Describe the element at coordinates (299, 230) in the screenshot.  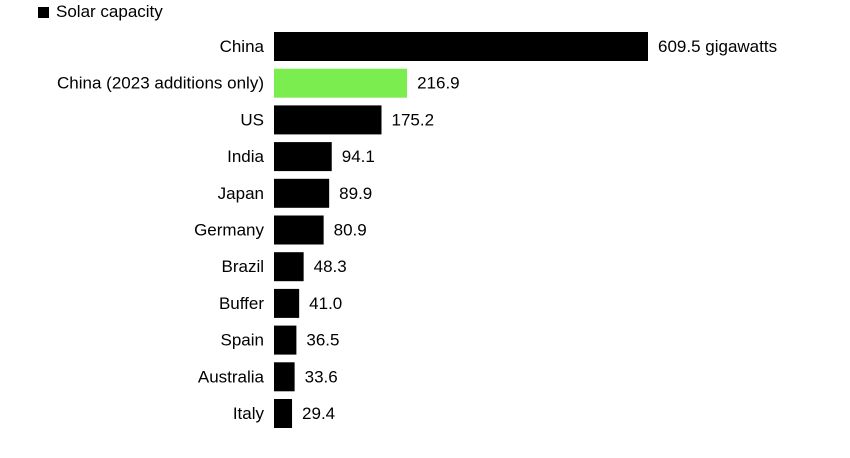
I see `bar-germany` at that location.